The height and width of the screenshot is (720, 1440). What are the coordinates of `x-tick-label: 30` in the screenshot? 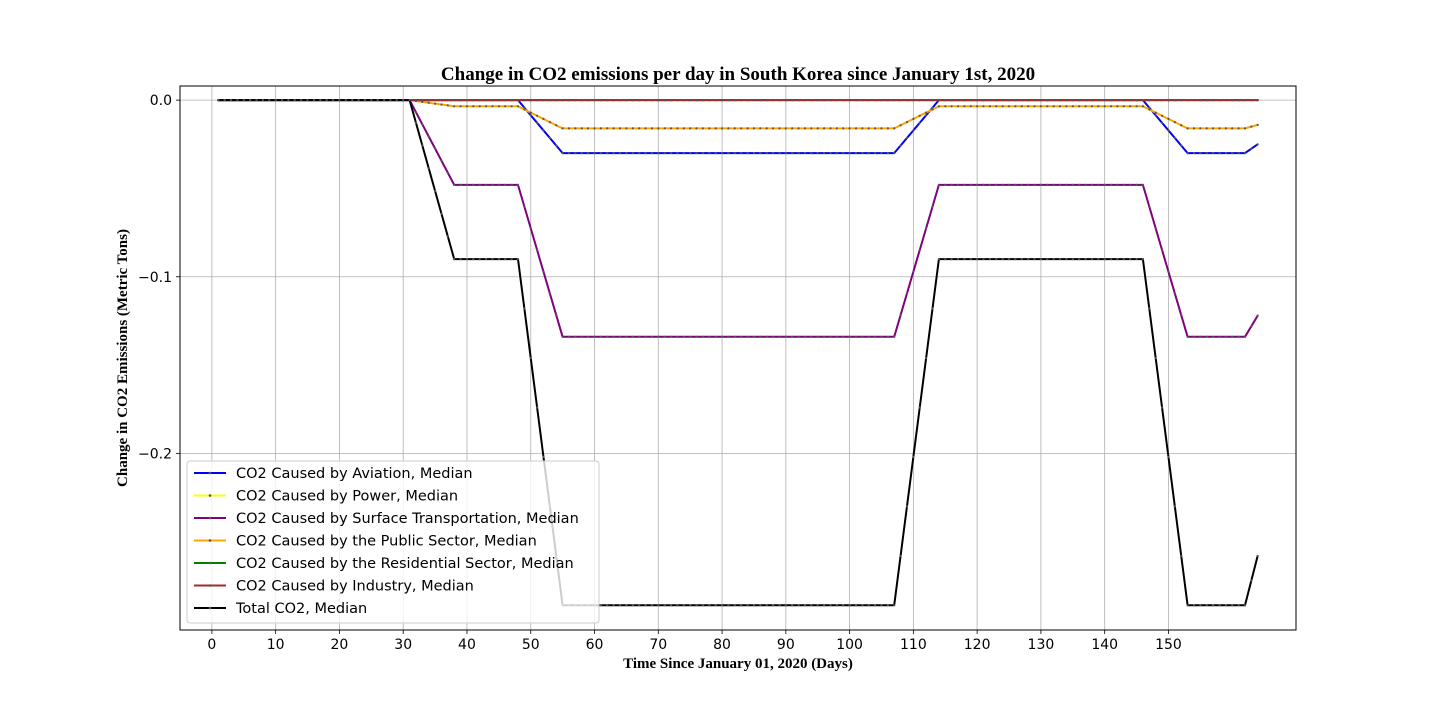 It's located at (403, 645).